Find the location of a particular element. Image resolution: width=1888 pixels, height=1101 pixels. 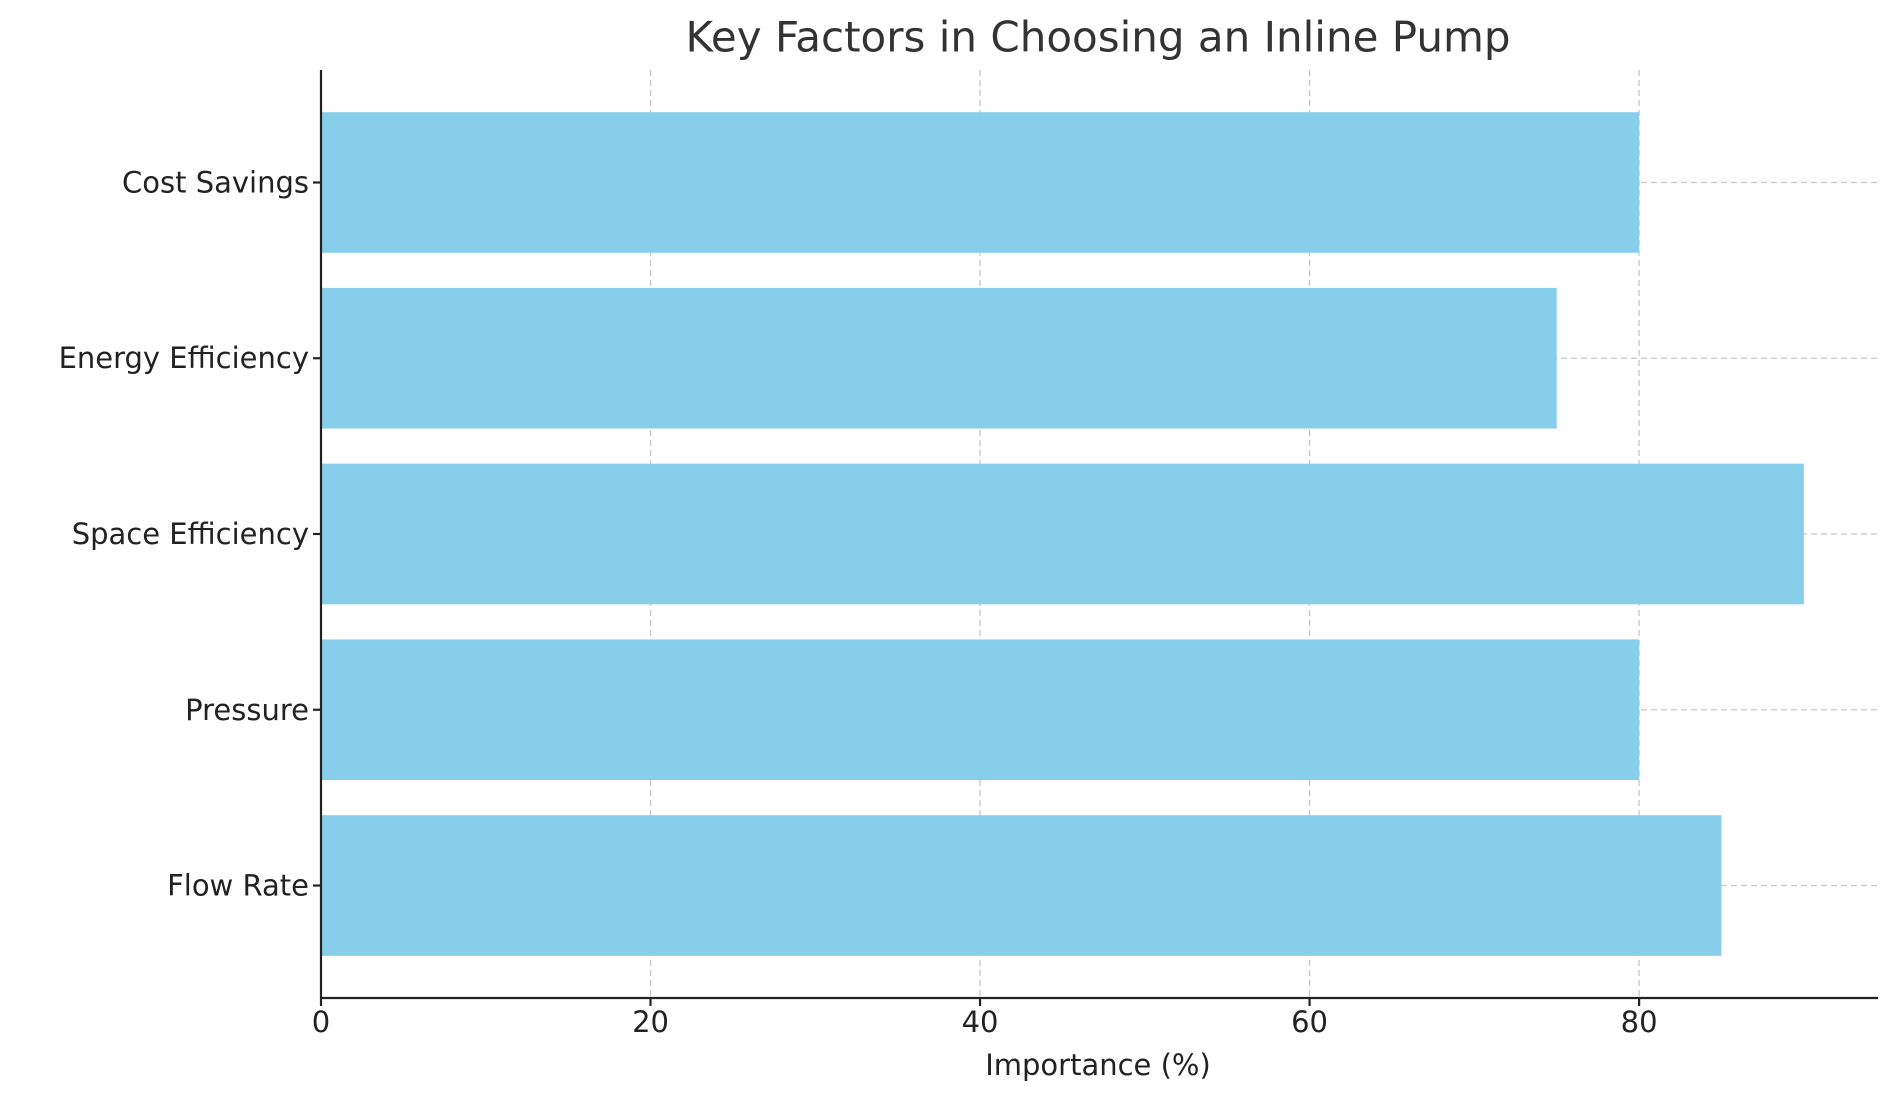

y-tick-label: Cost Savings is located at coordinates (215, 182).